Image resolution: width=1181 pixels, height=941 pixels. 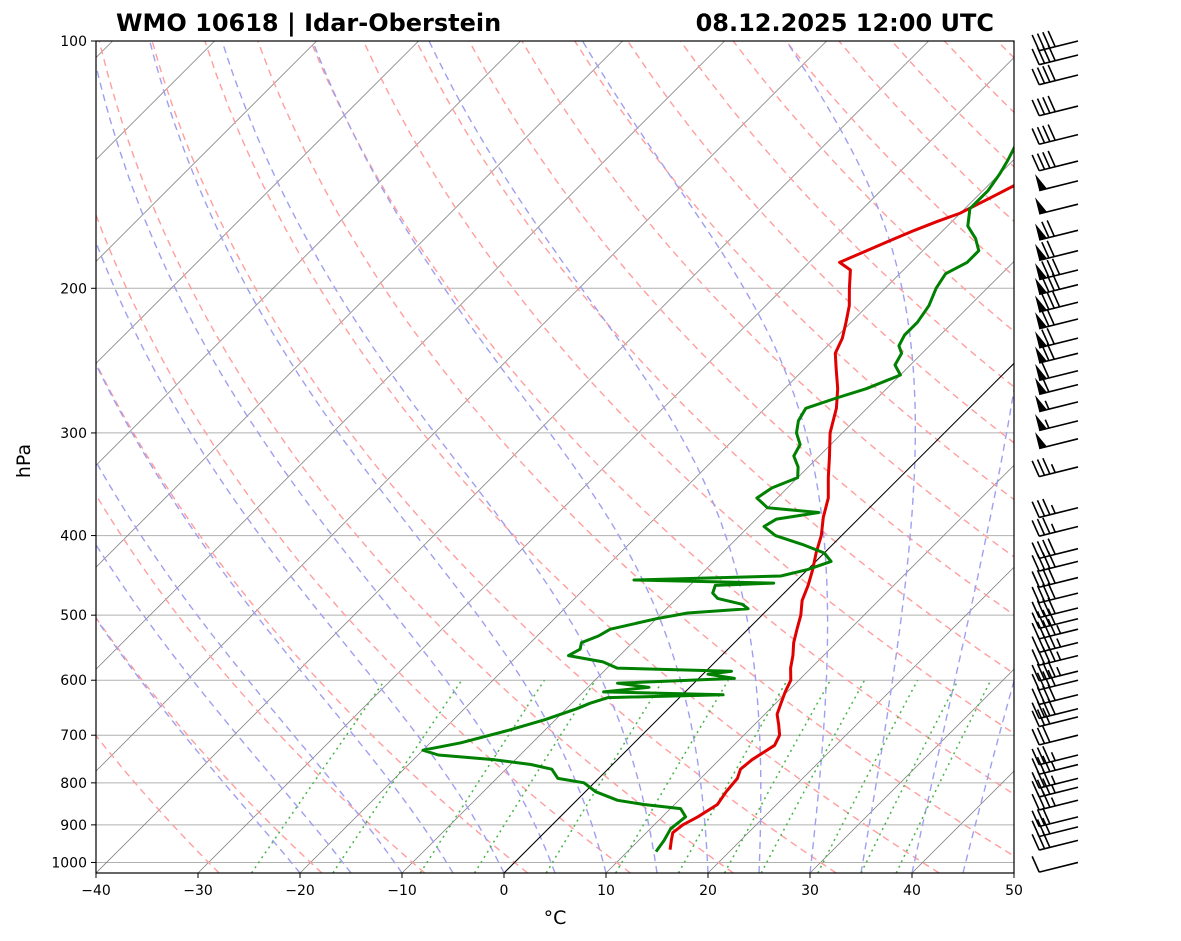 What do you see at coordinates (69, 863) in the screenshot?
I see `y-tick-label: 1000` at bounding box center [69, 863].